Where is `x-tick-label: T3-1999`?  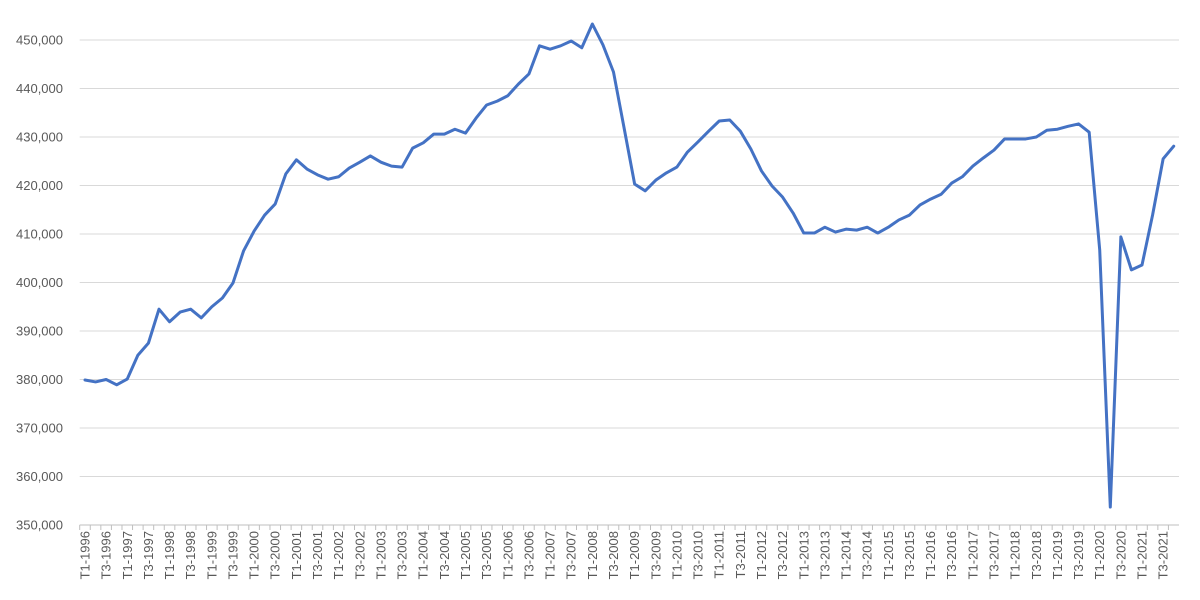 x-tick-label: T3-1999 is located at coordinates (232, 555).